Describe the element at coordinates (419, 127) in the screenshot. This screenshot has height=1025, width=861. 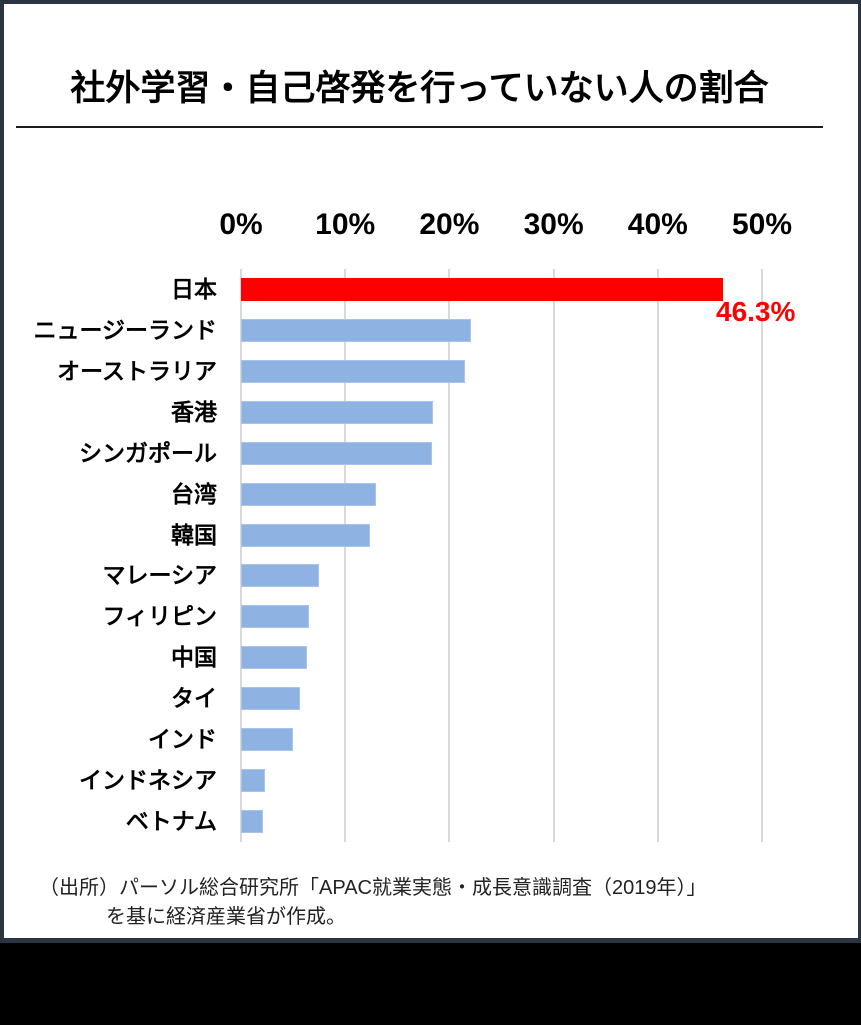
I see `title-underline` at that location.